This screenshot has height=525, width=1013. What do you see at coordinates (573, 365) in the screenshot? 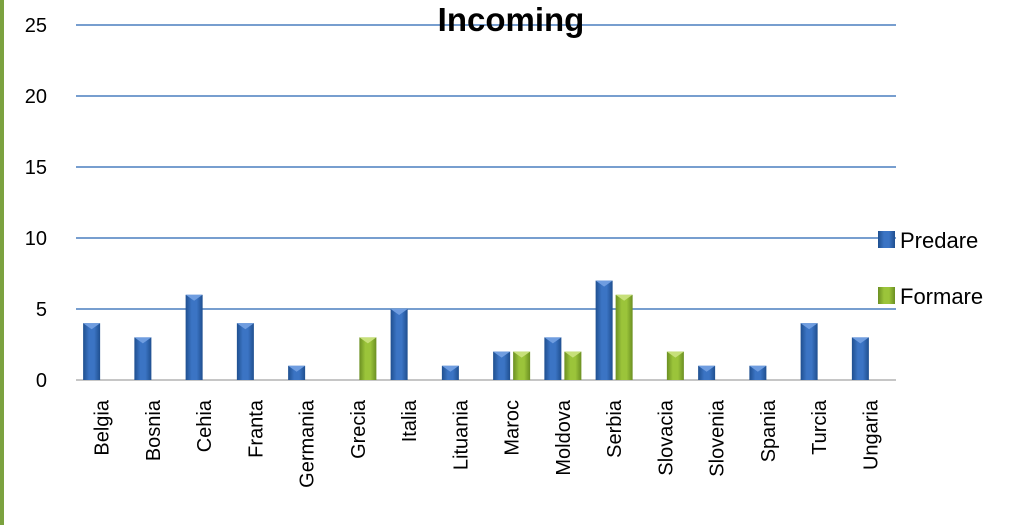
I see `bar-formare-moldova` at bounding box center [573, 365].